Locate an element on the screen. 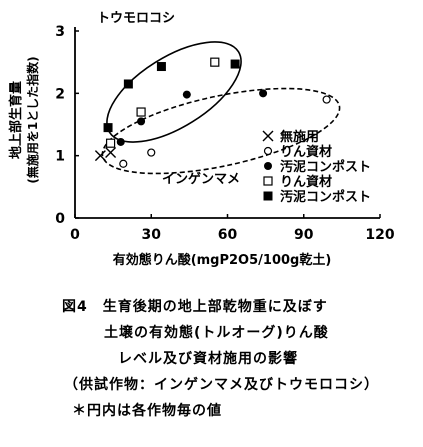 Image resolution: width=423 pixels, height=447 pixels. corn-ellipse is located at coordinates (174, 92).